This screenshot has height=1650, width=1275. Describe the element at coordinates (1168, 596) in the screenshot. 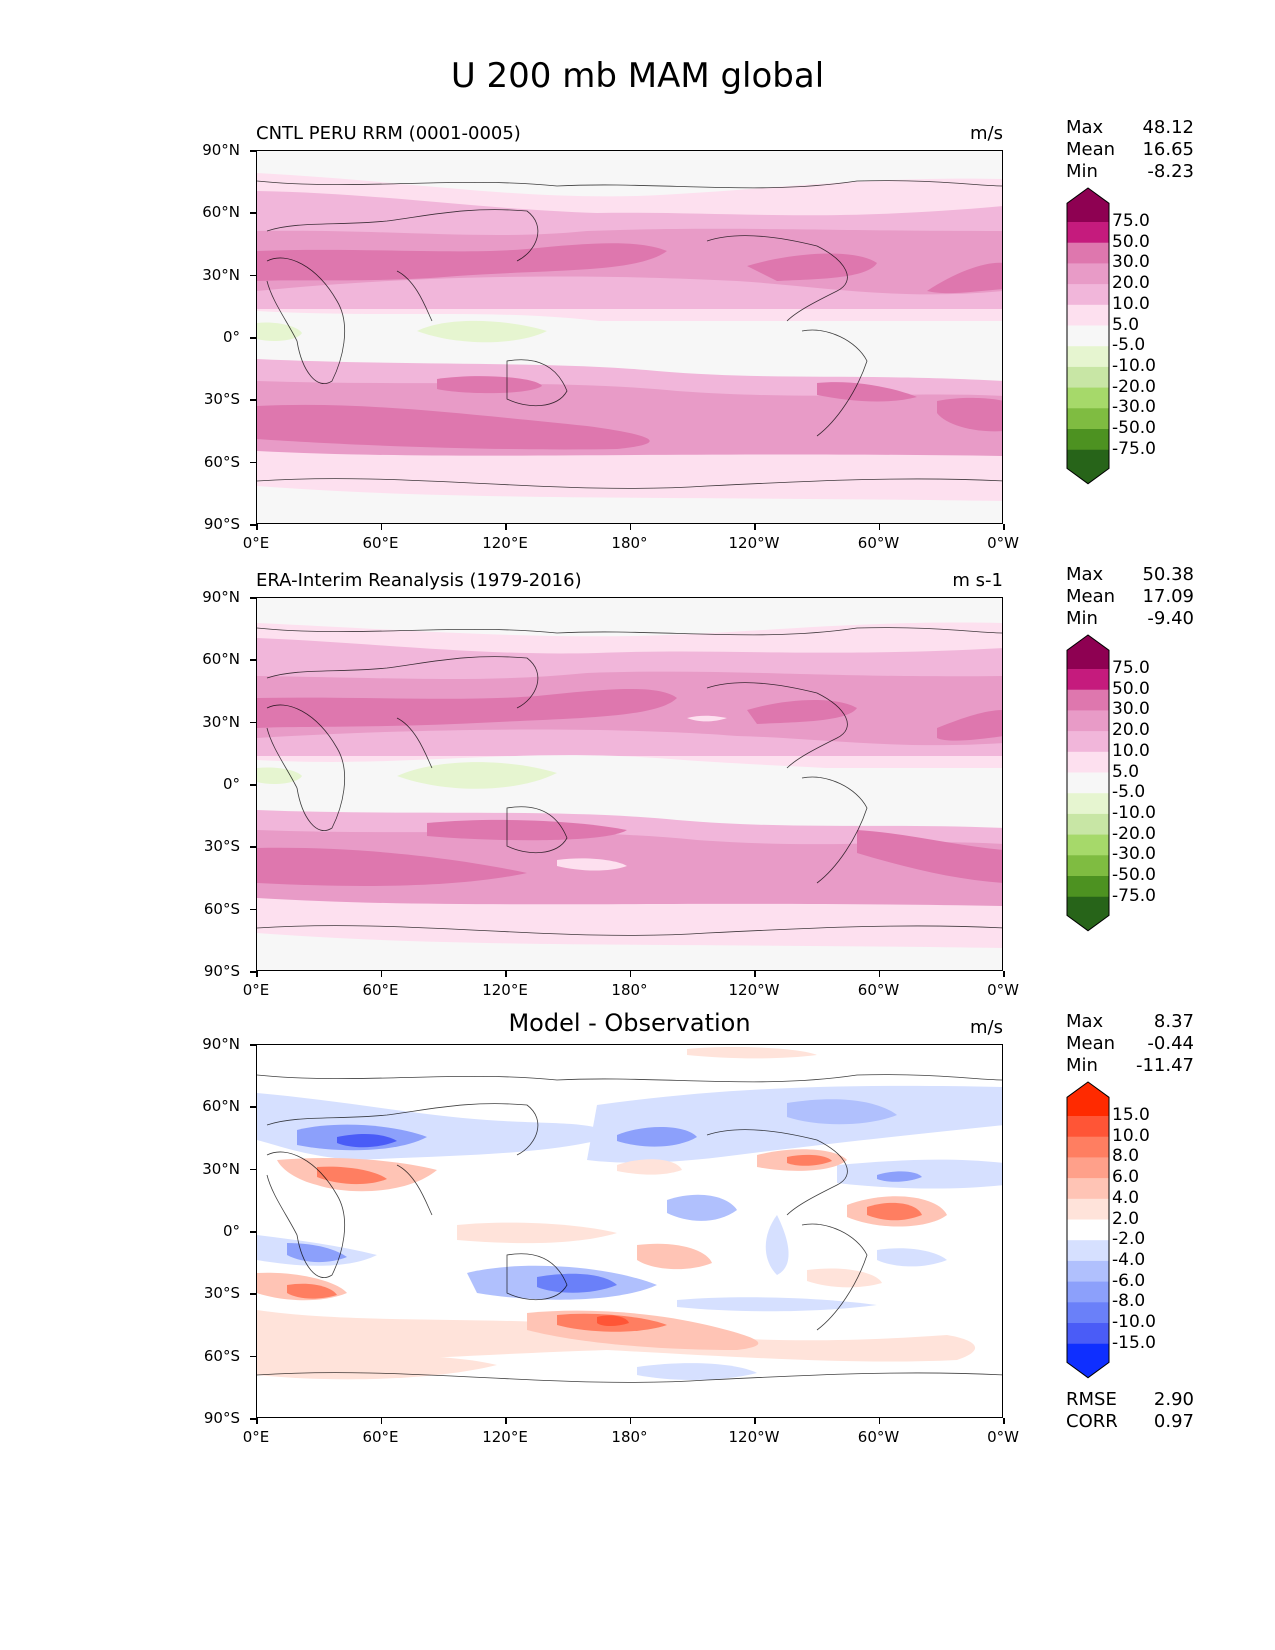

I see `stat-value: 17.09` at that location.